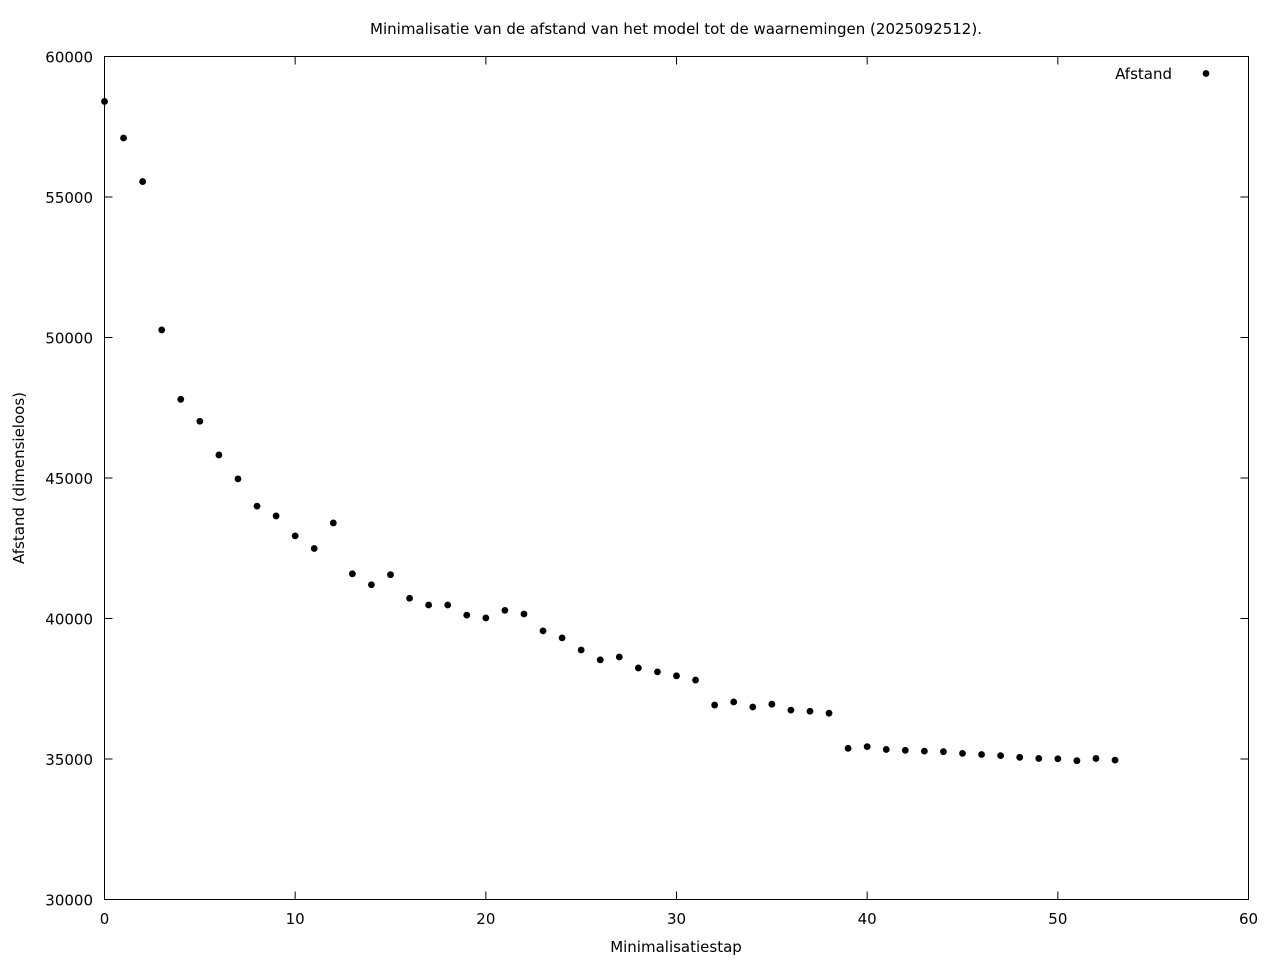 The image size is (1280, 960). Describe the element at coordinates (69, 760) in the screenshot. I see `y-tick-label: 35000` at that location.